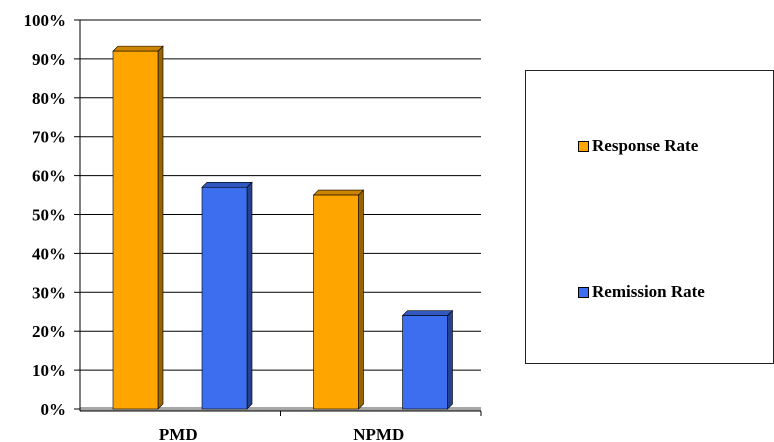 This screenshot has width=774, height=442. I want to click on bar-remission-rate-pmd, so click(227, 295).